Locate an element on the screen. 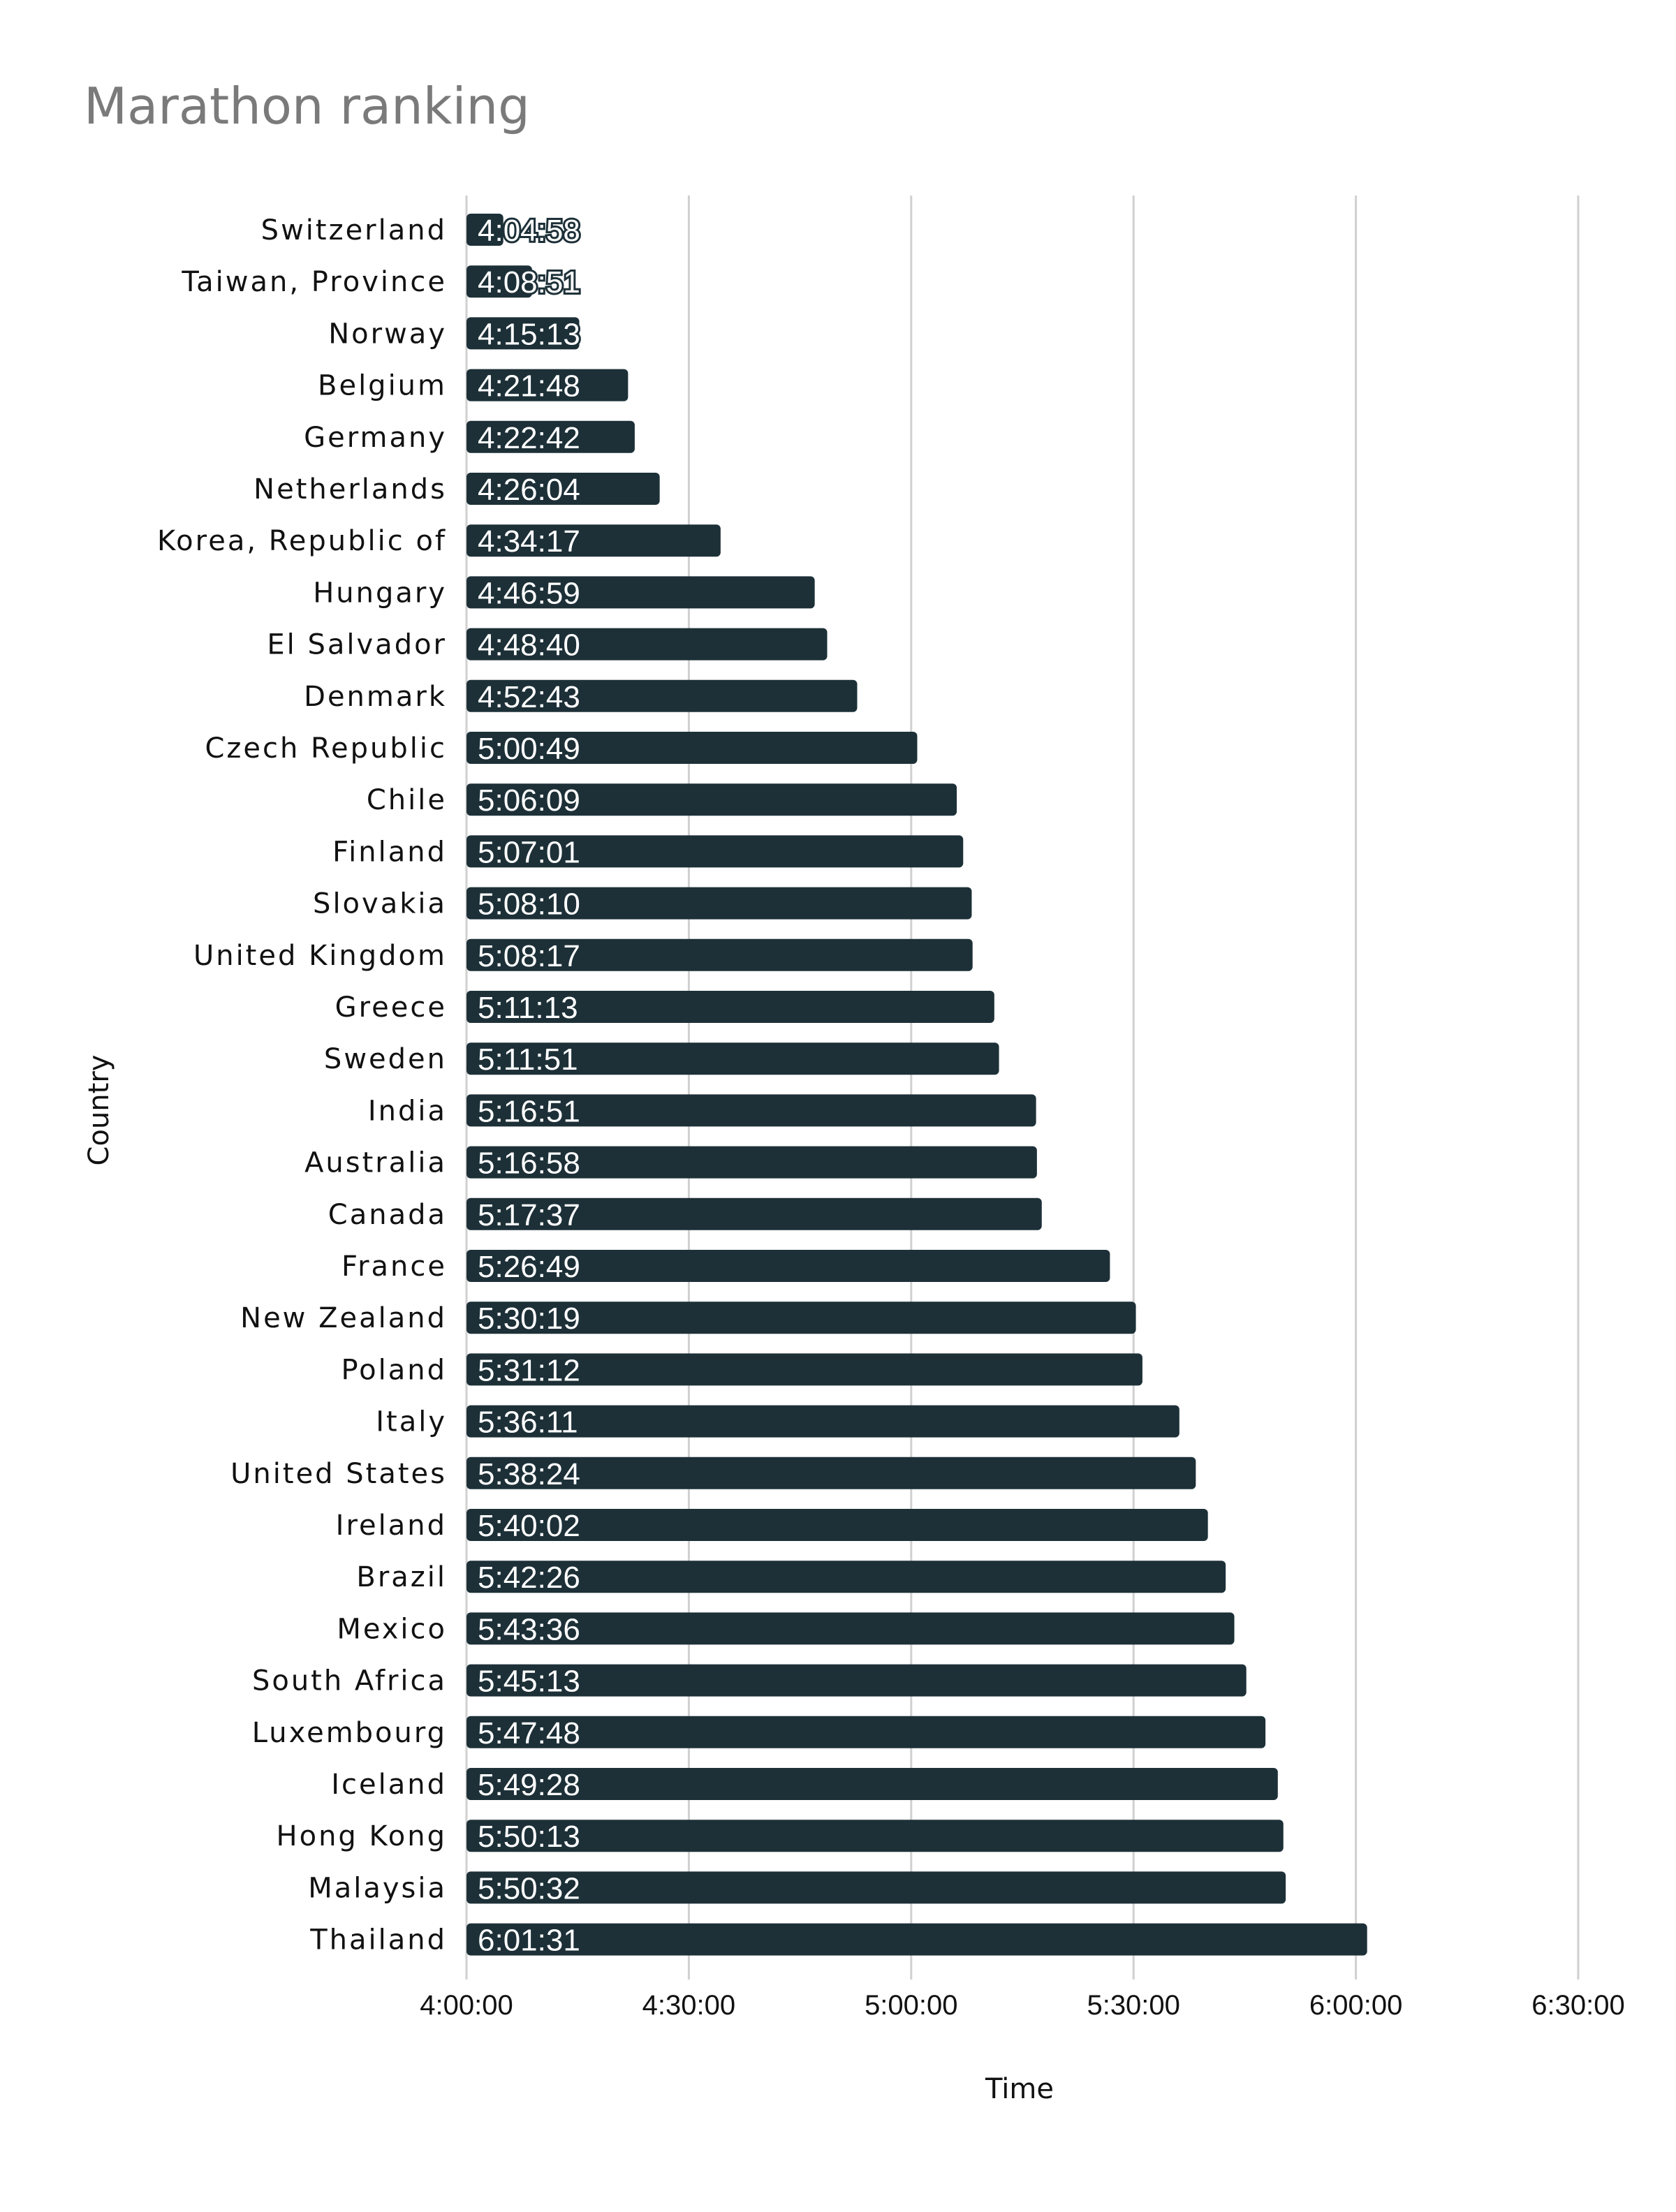 This screenshot has height=2212, width=1676. x-axis-title: Time is located at coordinates (1020, 2089).